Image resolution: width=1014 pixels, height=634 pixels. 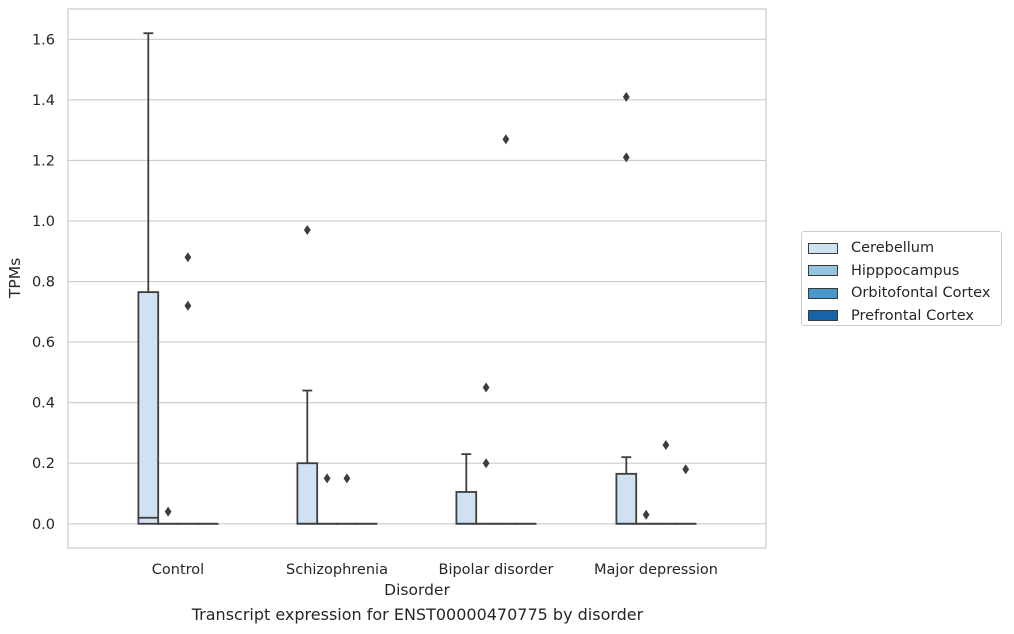 I want to click on y-tick-label: 1.0, so click(x=43, y=222).